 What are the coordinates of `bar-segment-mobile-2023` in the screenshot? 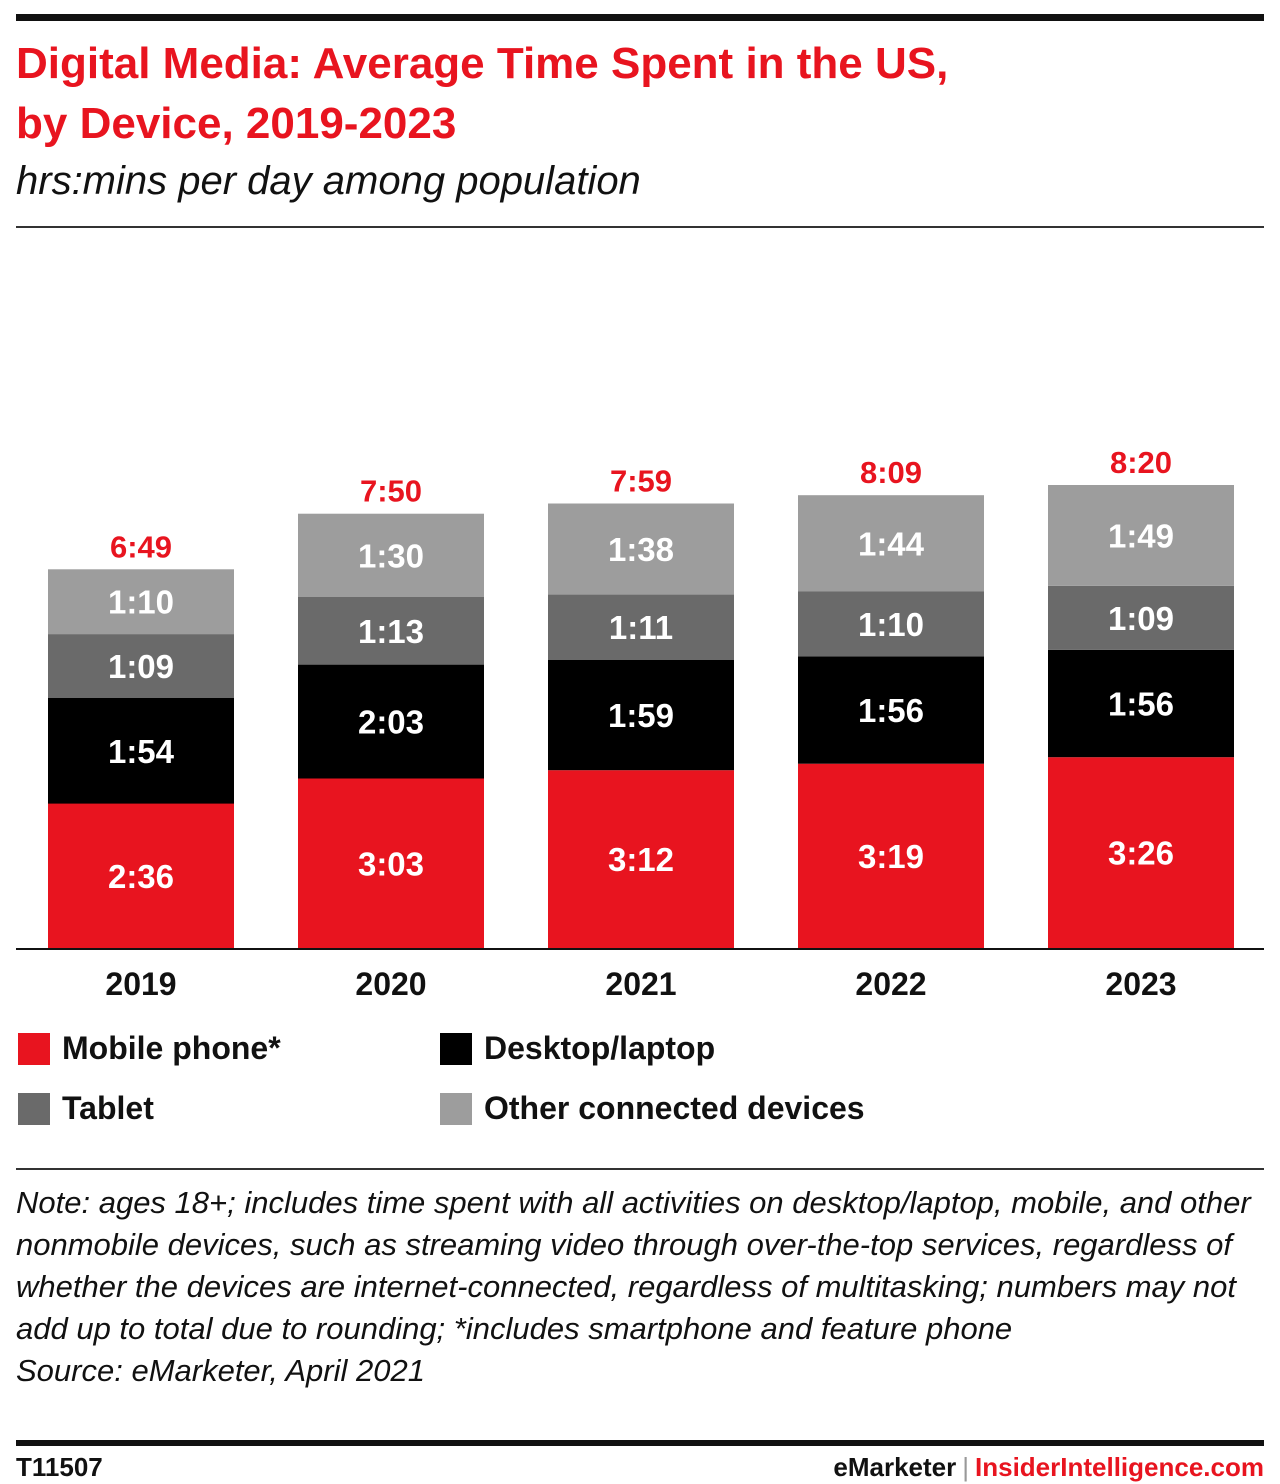 It's located at (1141, 852).